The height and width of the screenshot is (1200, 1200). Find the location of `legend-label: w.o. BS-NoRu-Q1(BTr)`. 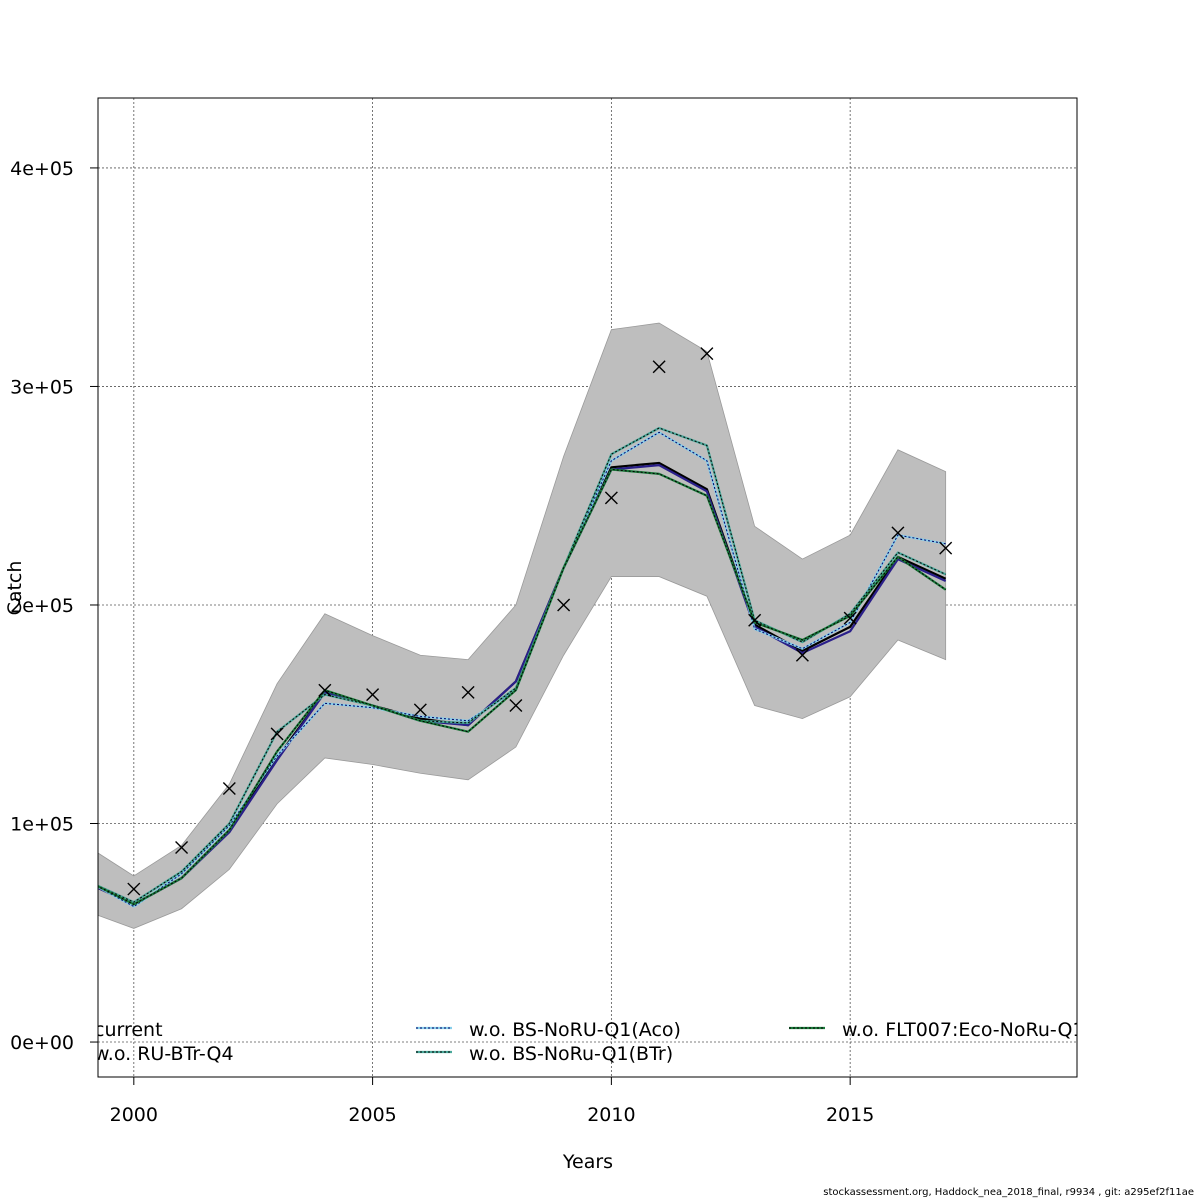

legend-label: w.o. BS-NoRu-Q1(BTr) is located at coordinates (571, 1054).